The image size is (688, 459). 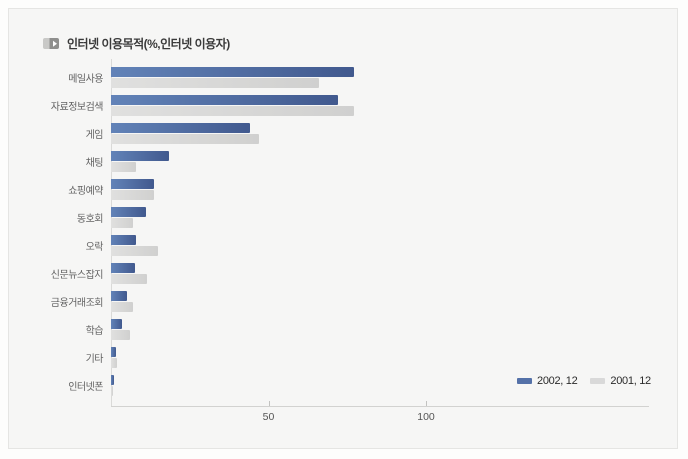 What do you see at coordinates (85, 79) in the screenshot?
I see `category-label: 메일사용` at bounding box center [85, 79].